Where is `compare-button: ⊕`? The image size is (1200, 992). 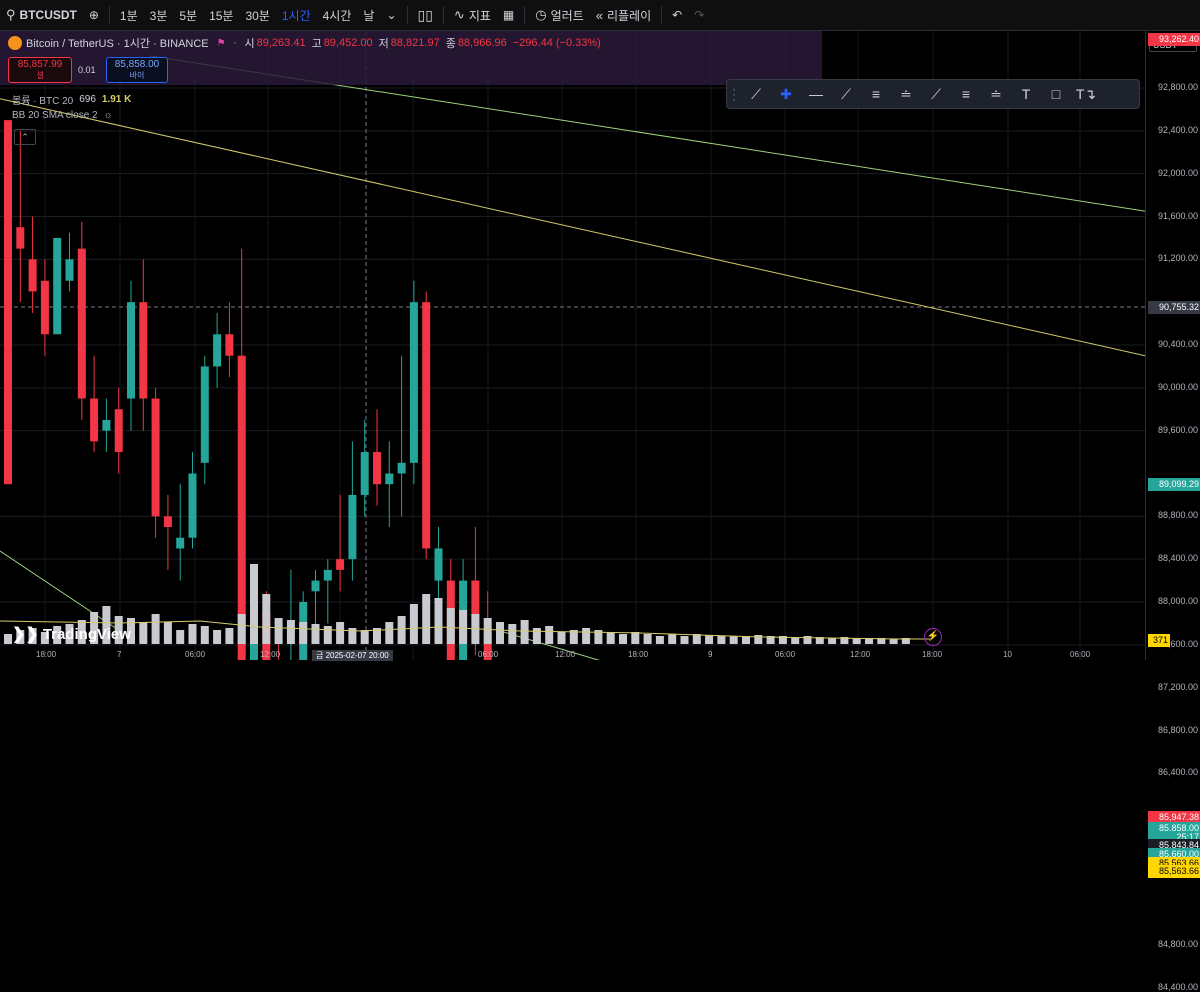 compare-button: ⊕ is located at coordinates (94, 15).